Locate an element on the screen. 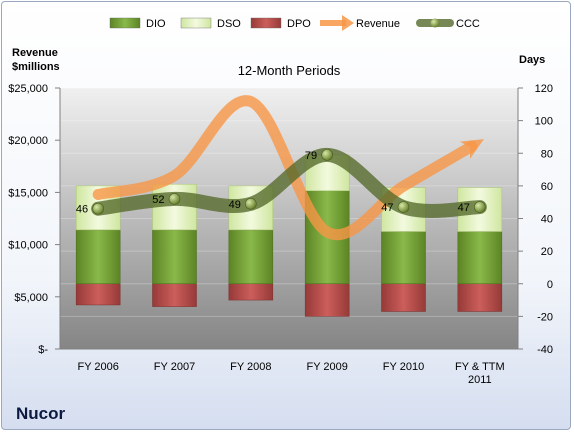  right-axis-title: Days is located at coordinates (532, 60).